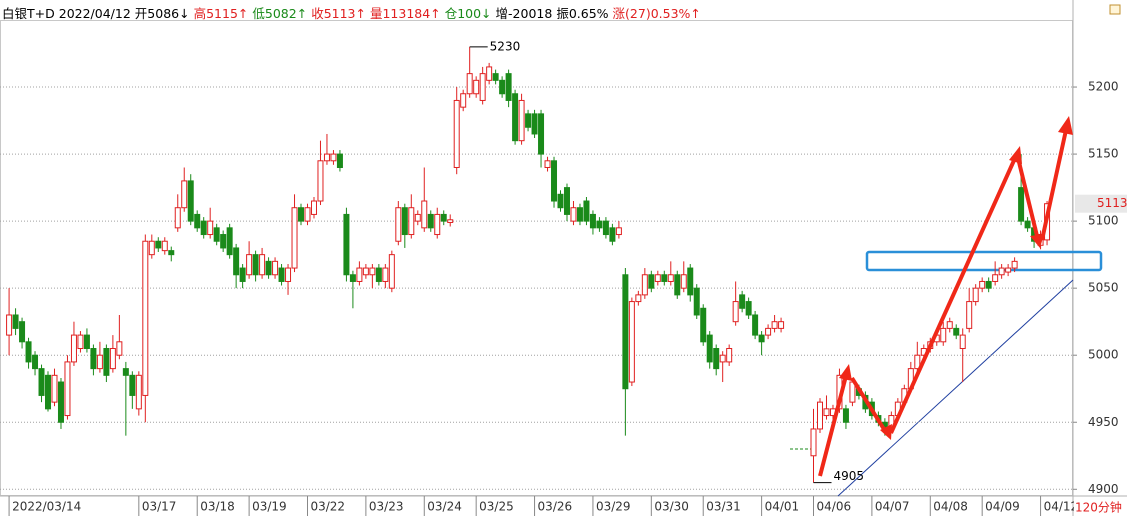 The width and height of the screenshot is (1127, 516). I want to click on icon, so click(1115, 9).